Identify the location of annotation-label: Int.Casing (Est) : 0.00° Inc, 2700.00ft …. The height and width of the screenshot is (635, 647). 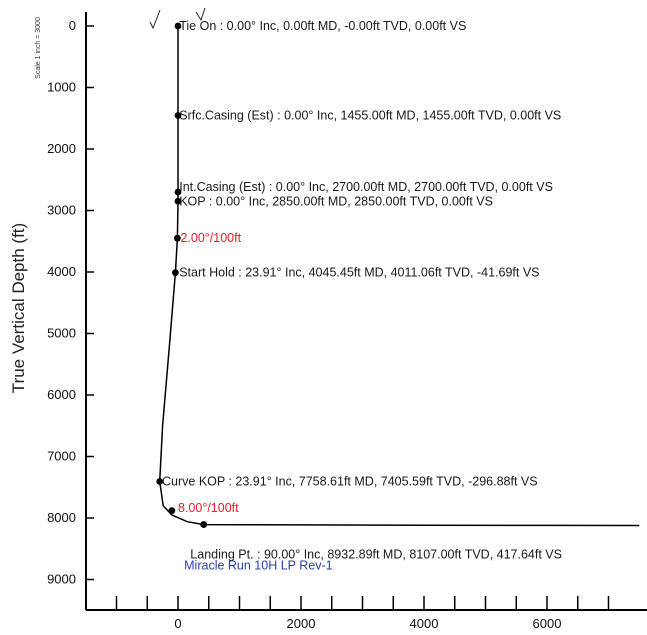
(366, 187).